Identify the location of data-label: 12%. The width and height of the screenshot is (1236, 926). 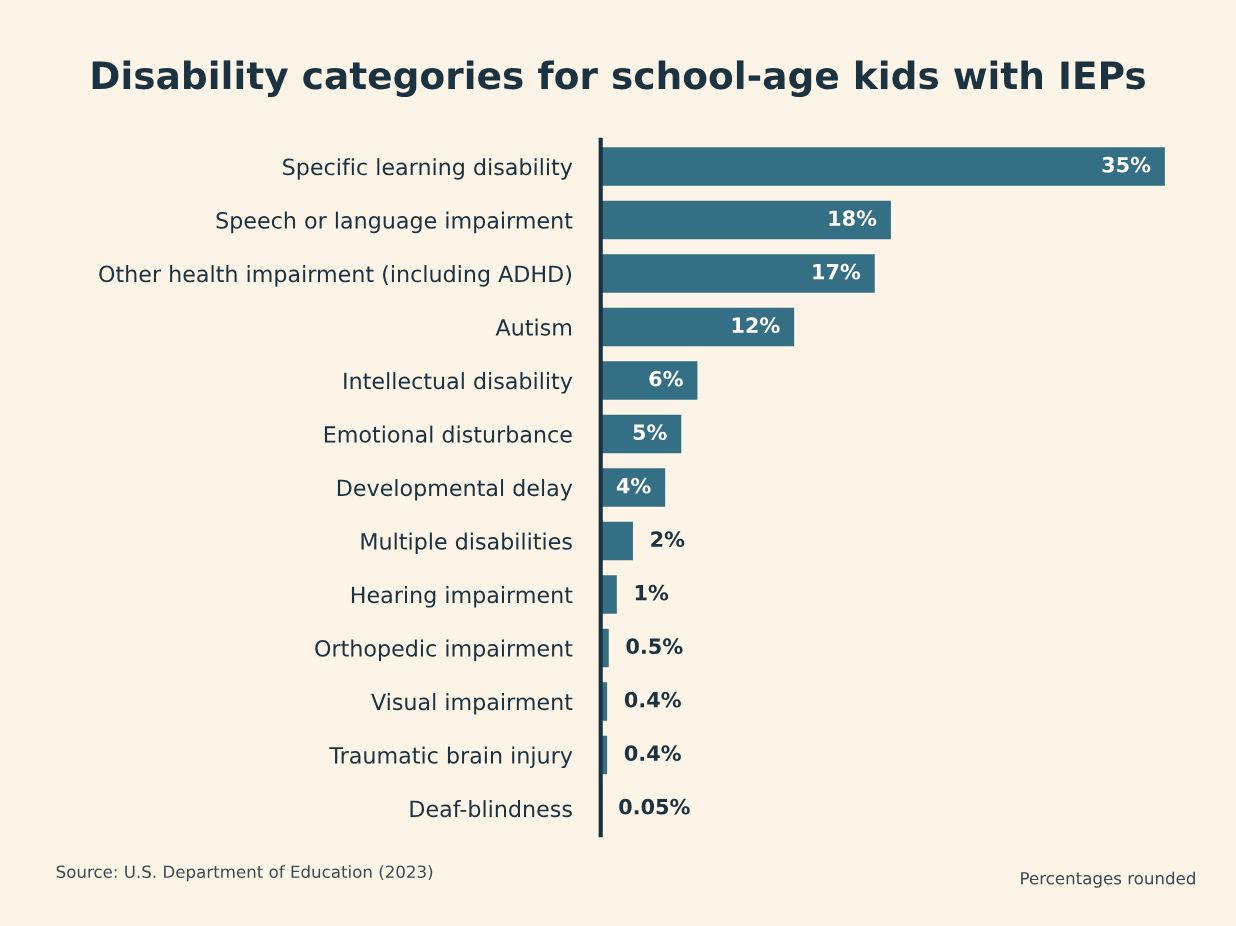
(756, 325).